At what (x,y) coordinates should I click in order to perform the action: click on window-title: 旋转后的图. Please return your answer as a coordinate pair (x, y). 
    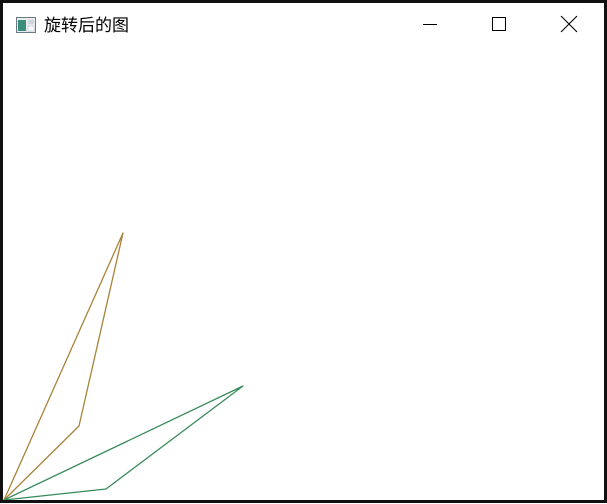
    Looking at the image, I should click on (86, 26).